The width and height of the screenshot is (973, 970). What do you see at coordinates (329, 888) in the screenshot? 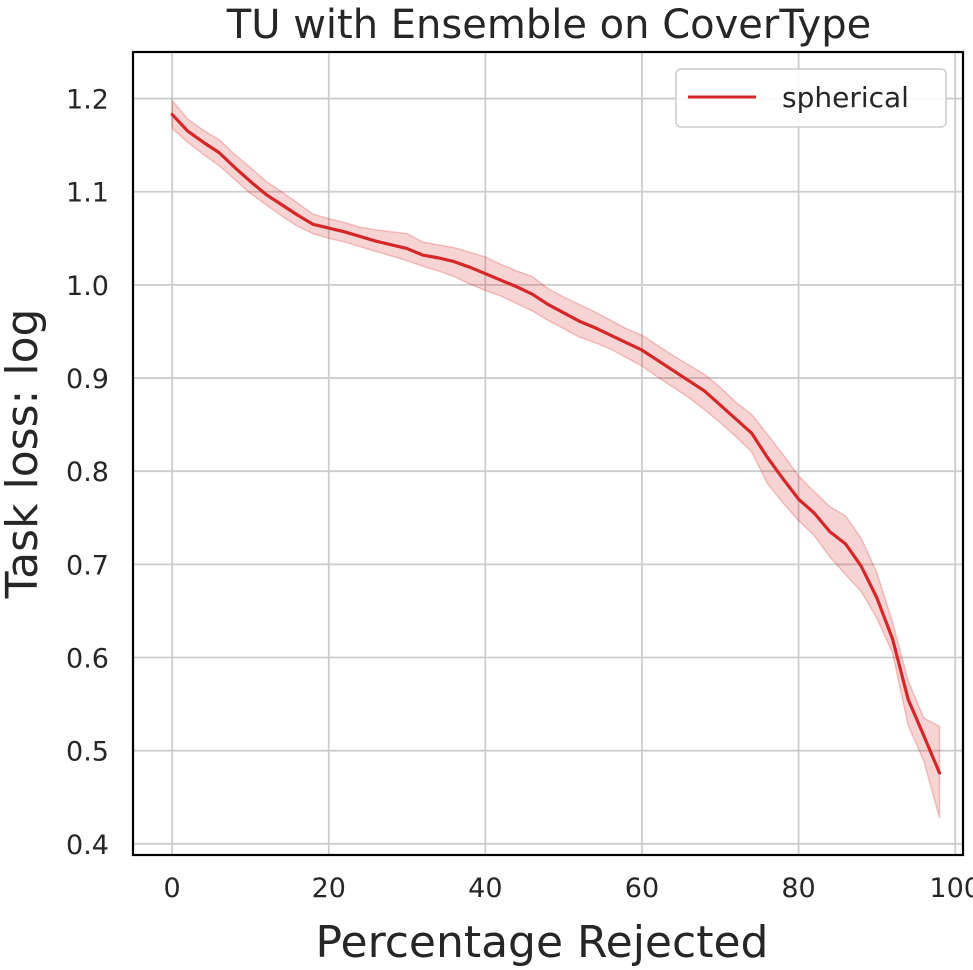
I see `x-tick-label: 20` at bounding box center [329, 888].